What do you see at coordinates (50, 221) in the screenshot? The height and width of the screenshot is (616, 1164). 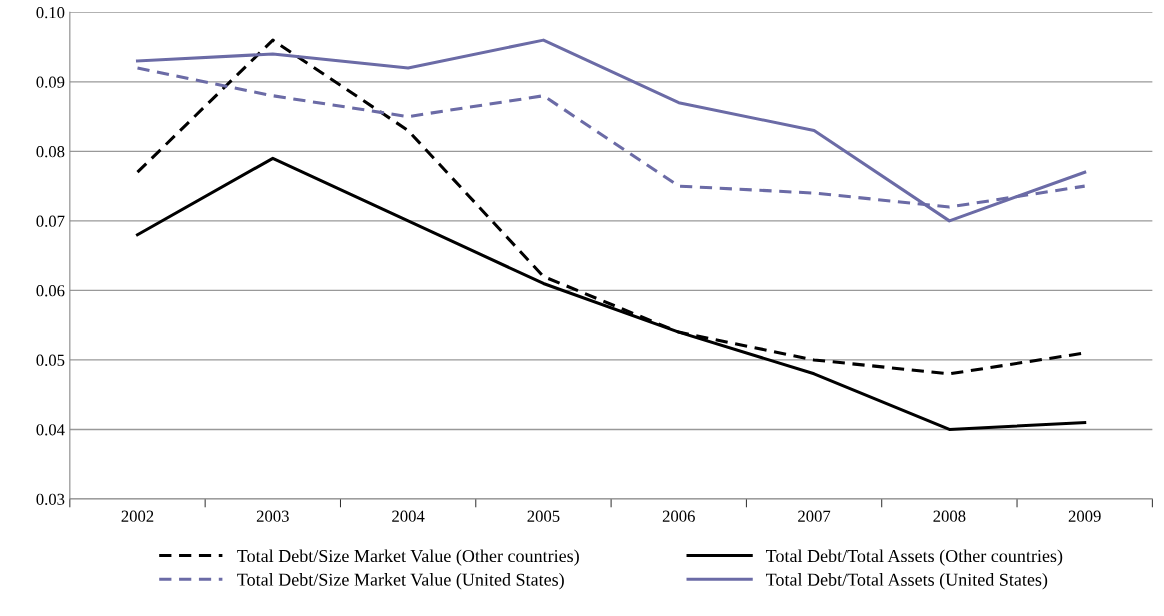 I see `y-tick-label: 0.07` at bounding box center [50, 221].